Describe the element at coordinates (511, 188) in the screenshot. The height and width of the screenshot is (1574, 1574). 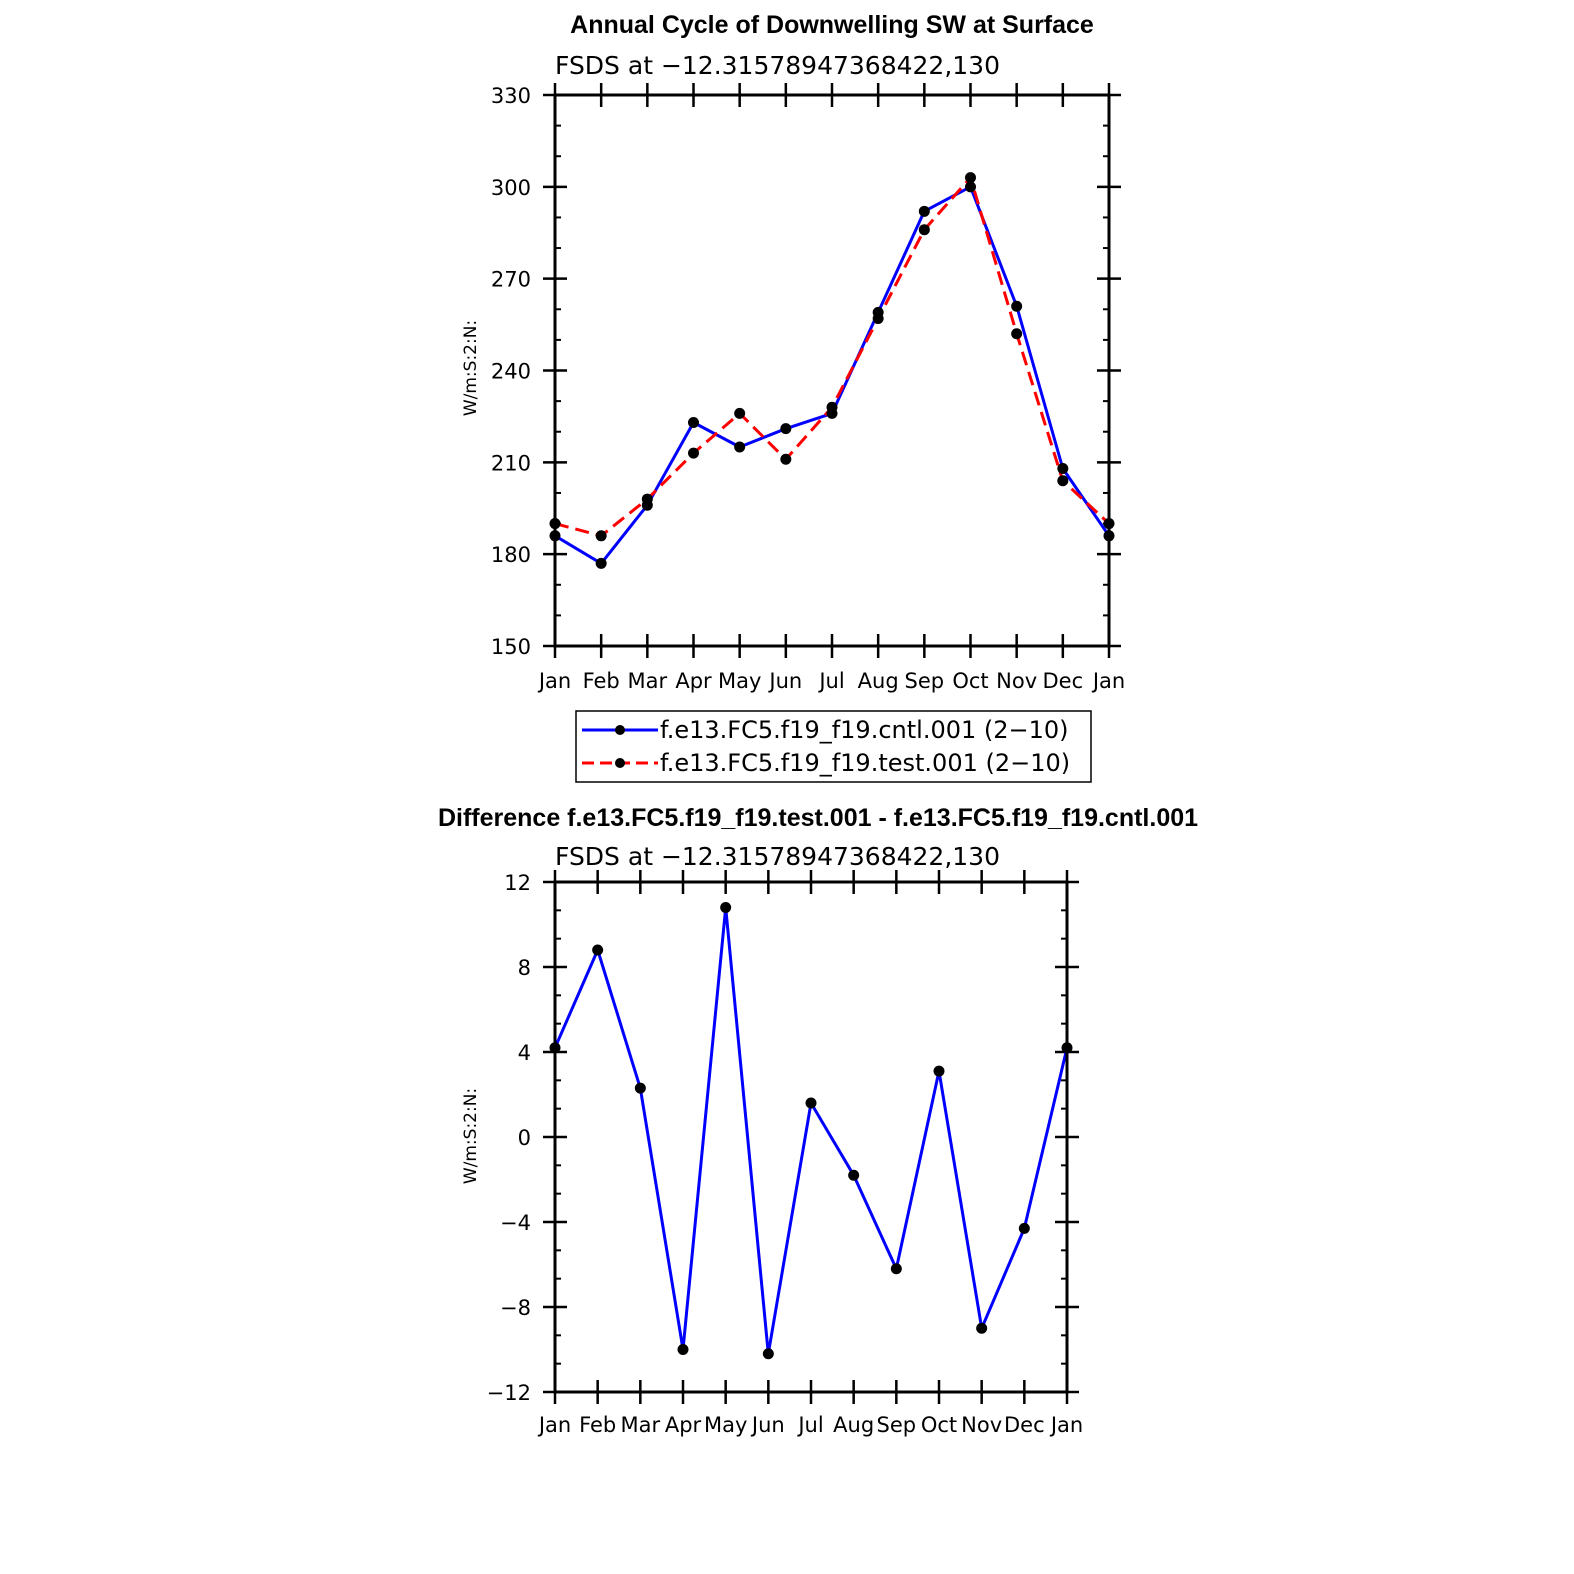
I see `y-tick-label: 300` at that location.